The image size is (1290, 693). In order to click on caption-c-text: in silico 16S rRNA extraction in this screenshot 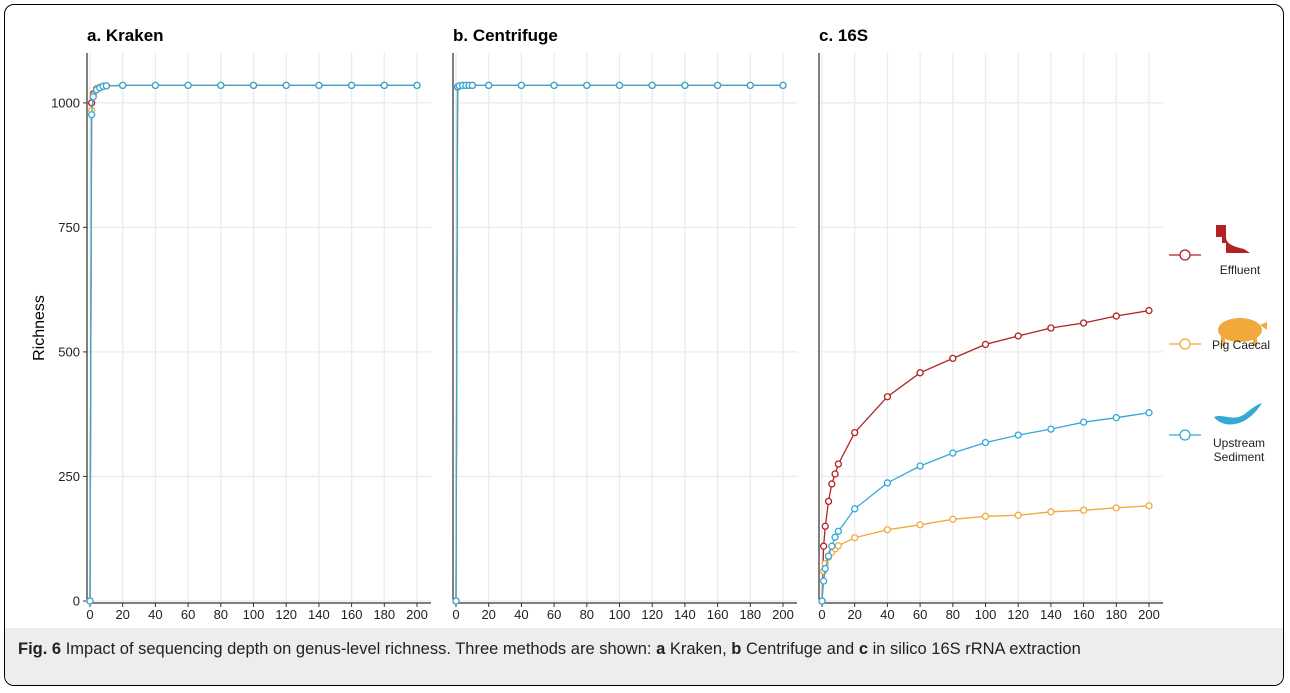, I will do `click(974, 649)`.